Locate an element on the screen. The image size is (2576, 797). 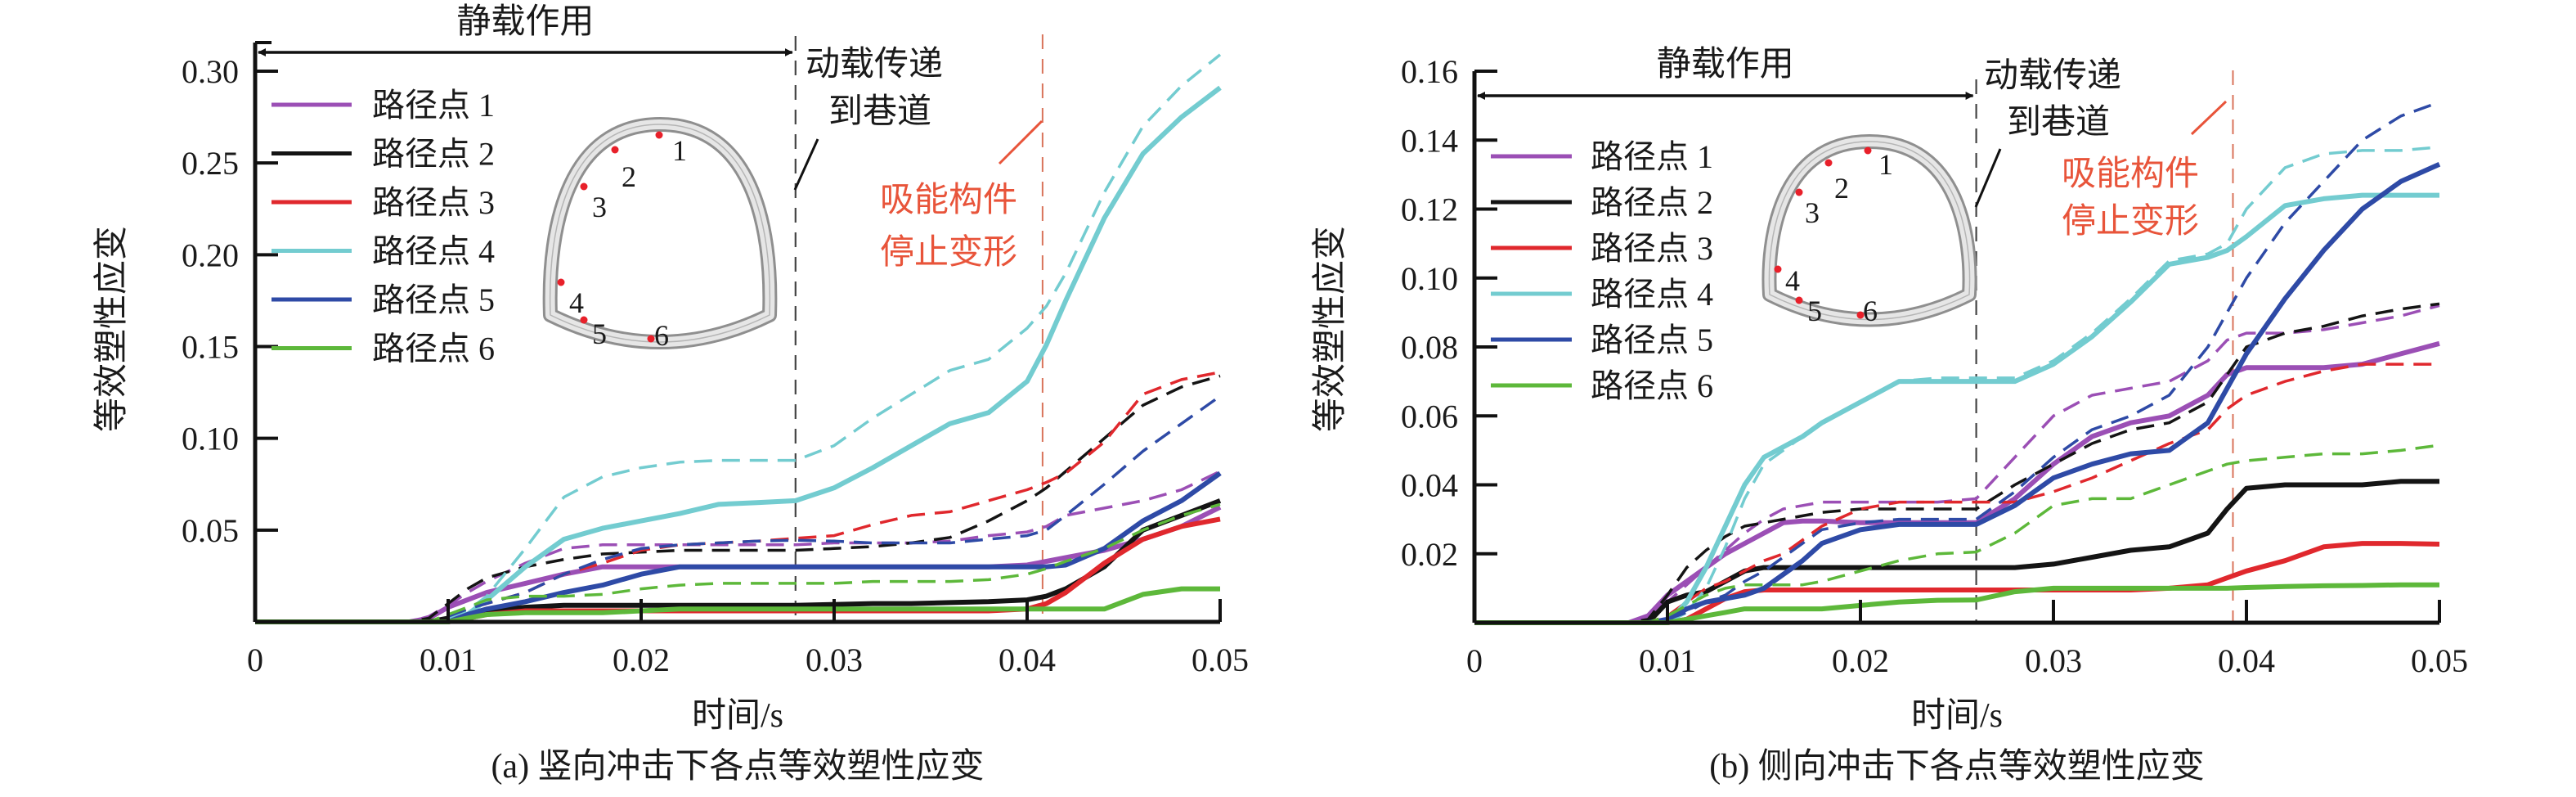
annotations-b: 静载作用 动载传递 到巷道 吸能构件 停止变形 is located at coordinates (1943, 143).